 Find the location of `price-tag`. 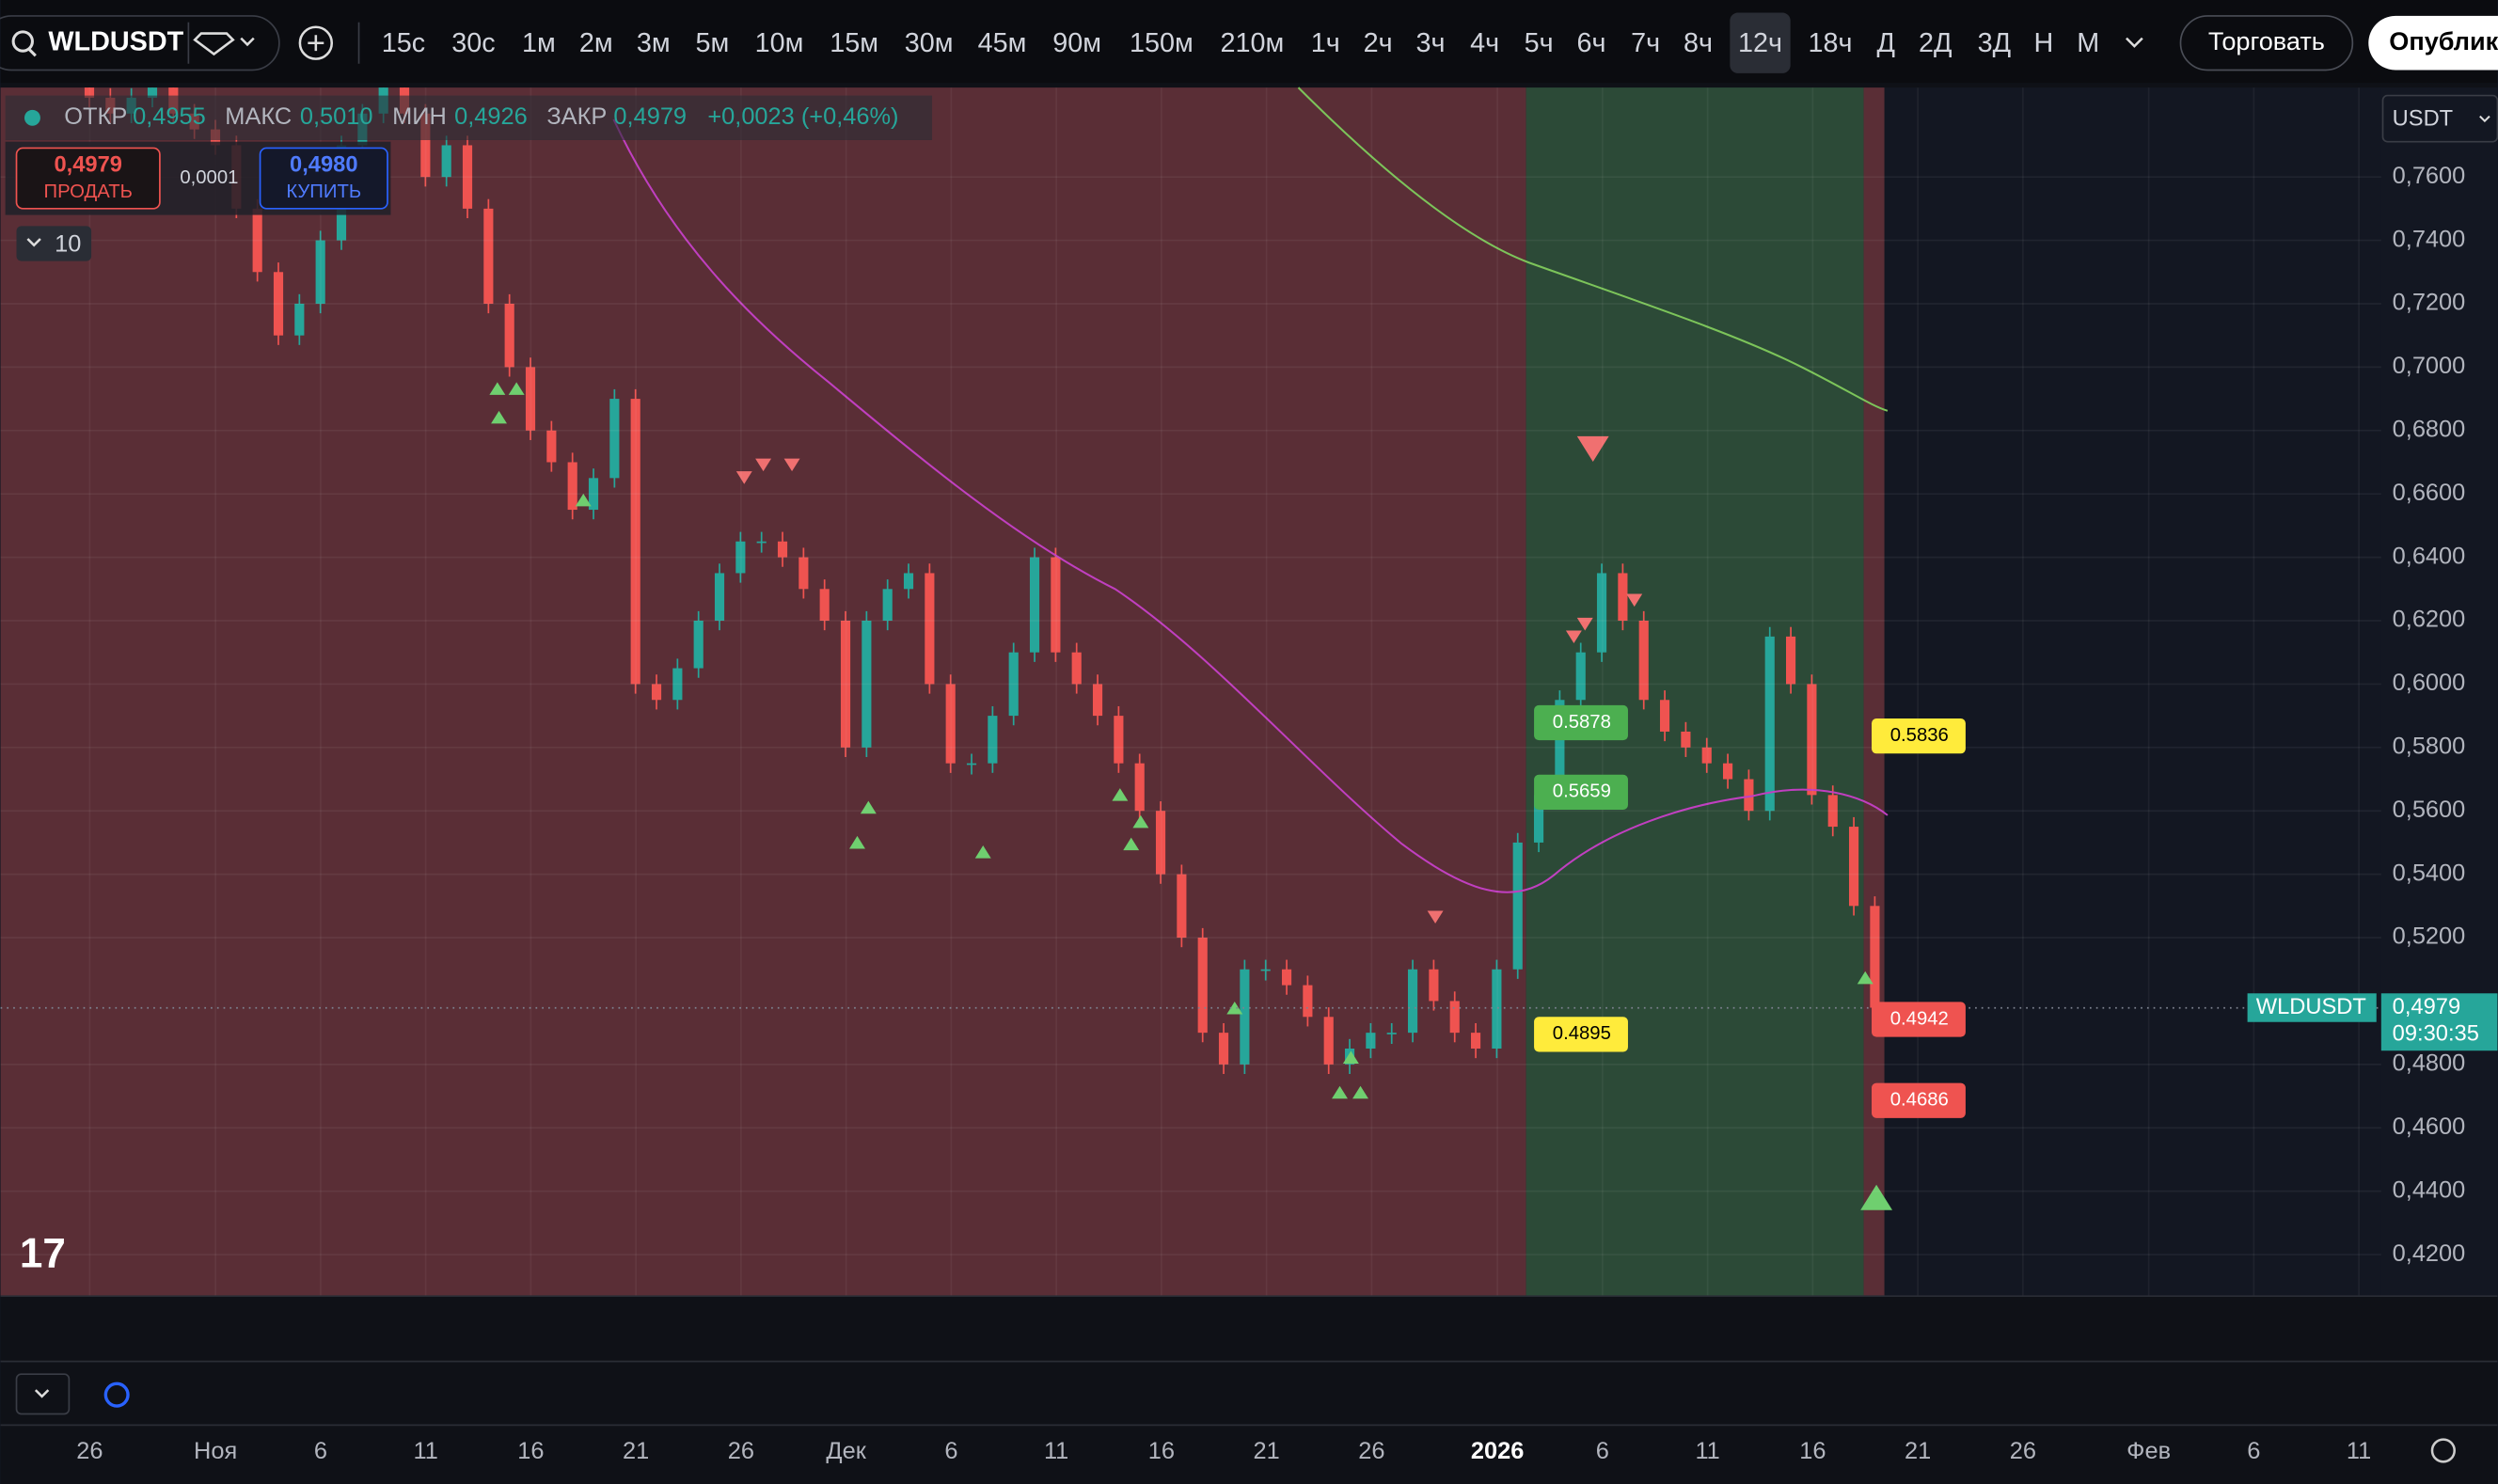

price-tag is located at coordinates (1581, 722).